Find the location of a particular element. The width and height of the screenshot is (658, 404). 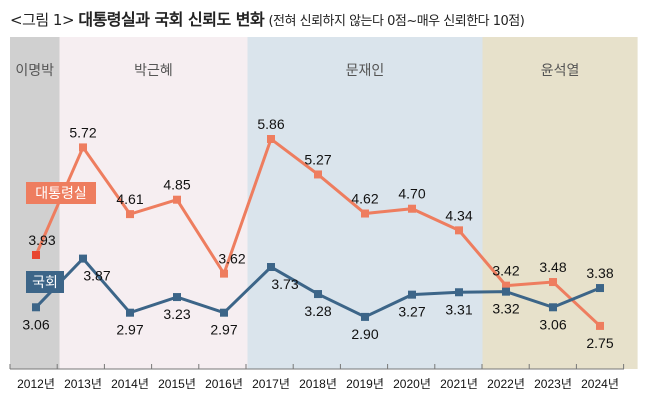

data-label: 2.75 is located at coordinates (599, 343).